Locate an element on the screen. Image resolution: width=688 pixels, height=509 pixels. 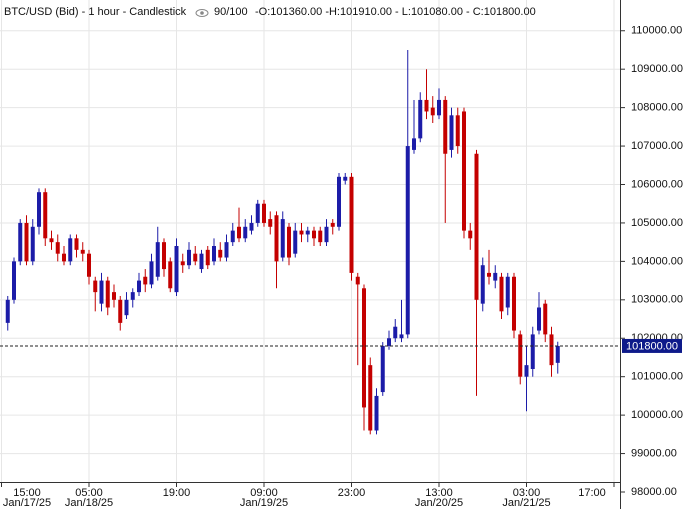
y-tick-label: 106000.00 is located at coordinates (657, 184).